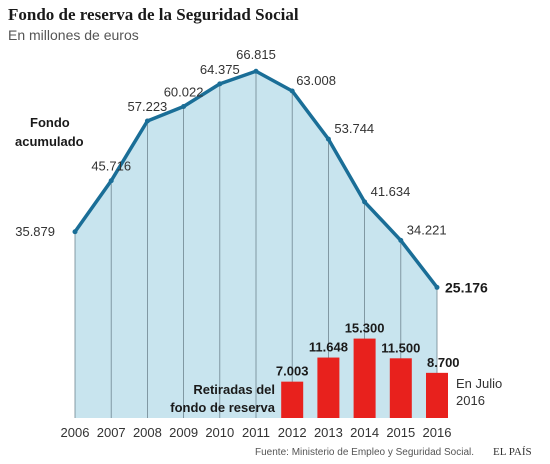 The image size is (550, 464). I want to click on x-tick-2010: 2010, so click(219, 432).